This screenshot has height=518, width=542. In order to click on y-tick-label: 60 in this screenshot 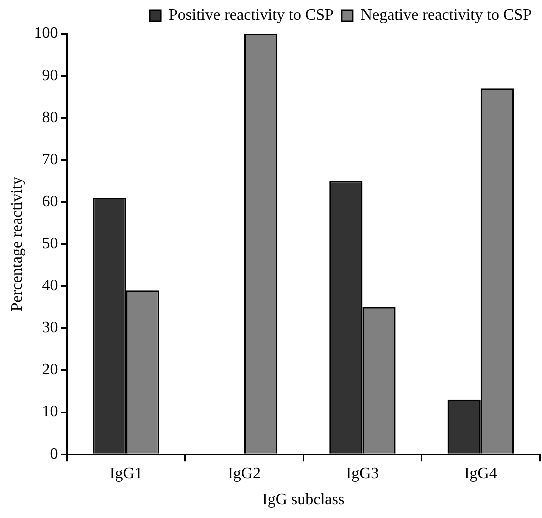, I will do `click(50, 201)`.